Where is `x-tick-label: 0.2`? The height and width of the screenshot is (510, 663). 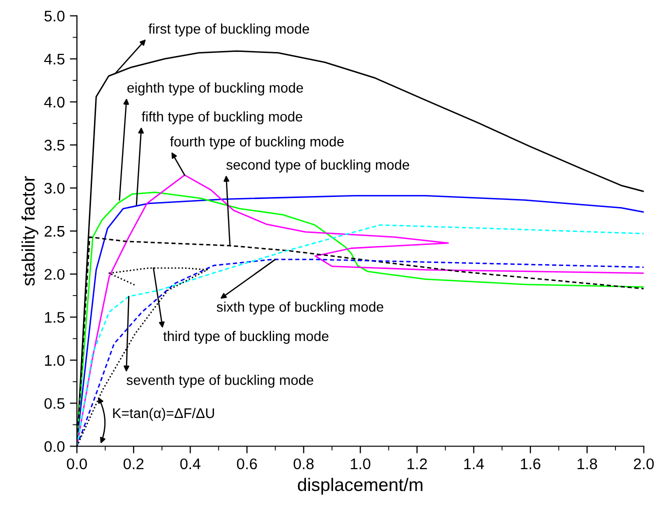
x-tick-label: 0.2 is located at coordinates (134, 464).